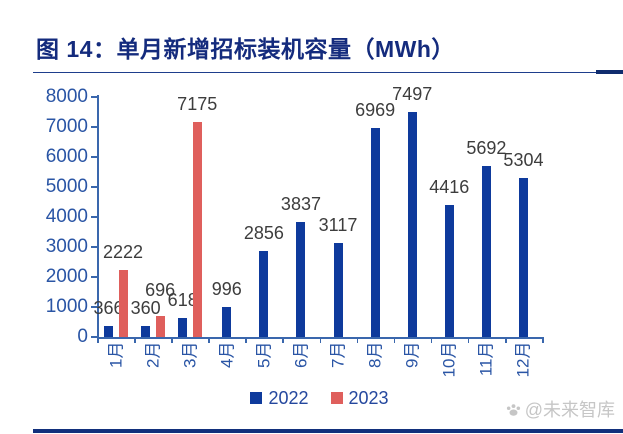  What do you see at coordinates (569, 410) in the screenshot?
I see `watermark-text: @未来智库` at bounding box center [569, 410].